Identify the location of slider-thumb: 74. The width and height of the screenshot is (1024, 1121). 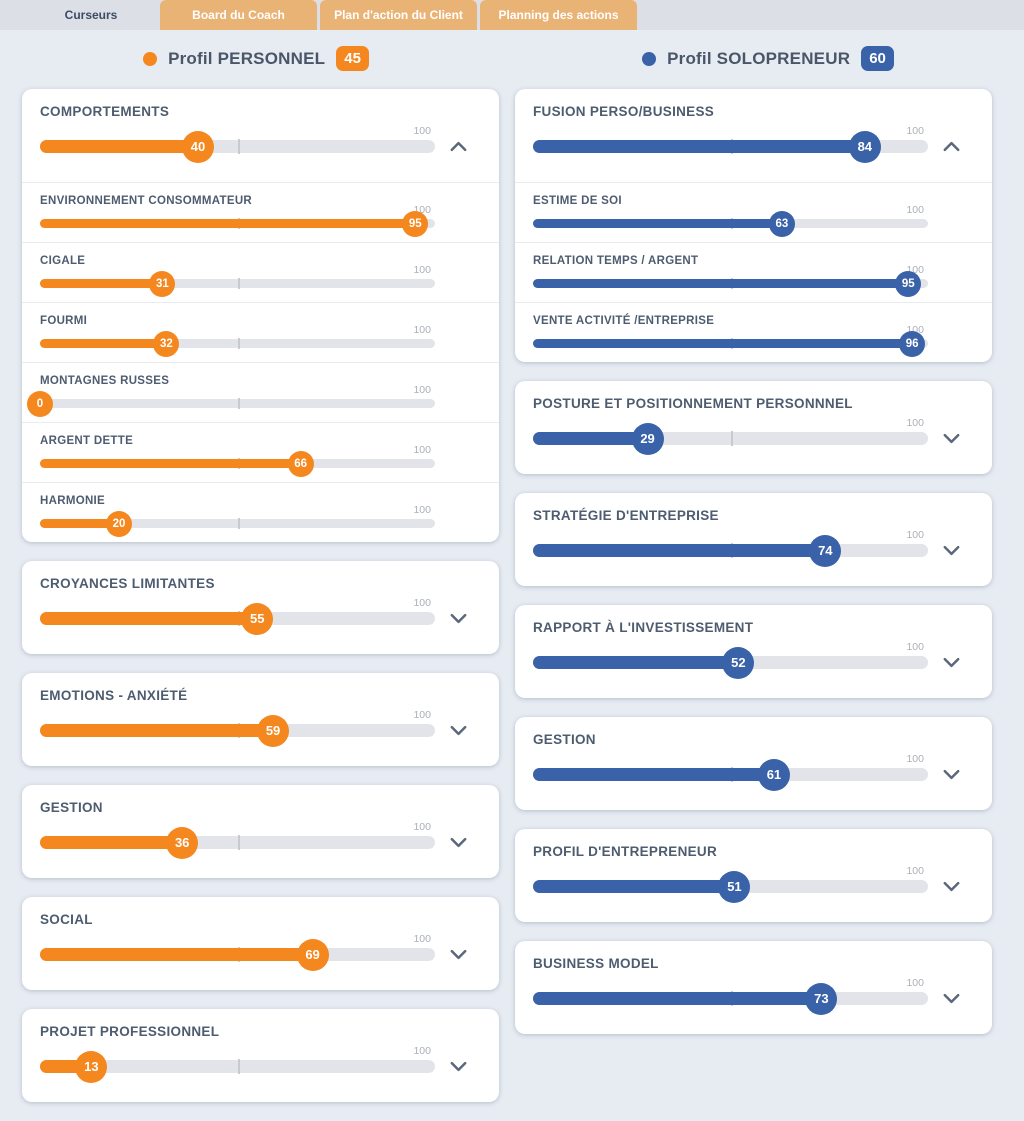
(825, 550).